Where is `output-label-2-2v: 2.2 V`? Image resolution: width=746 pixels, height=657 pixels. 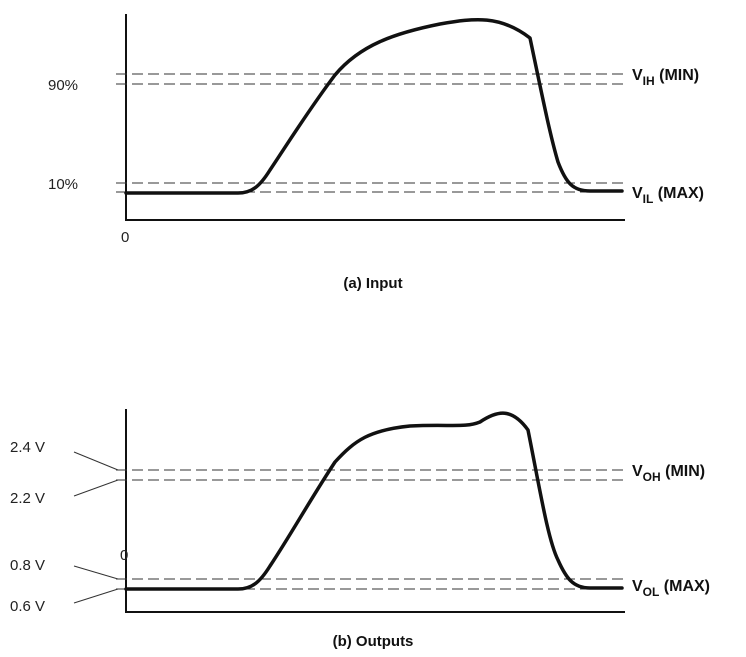 output-label-2-2v: 2.2 V is located at coordinates (27, 498).